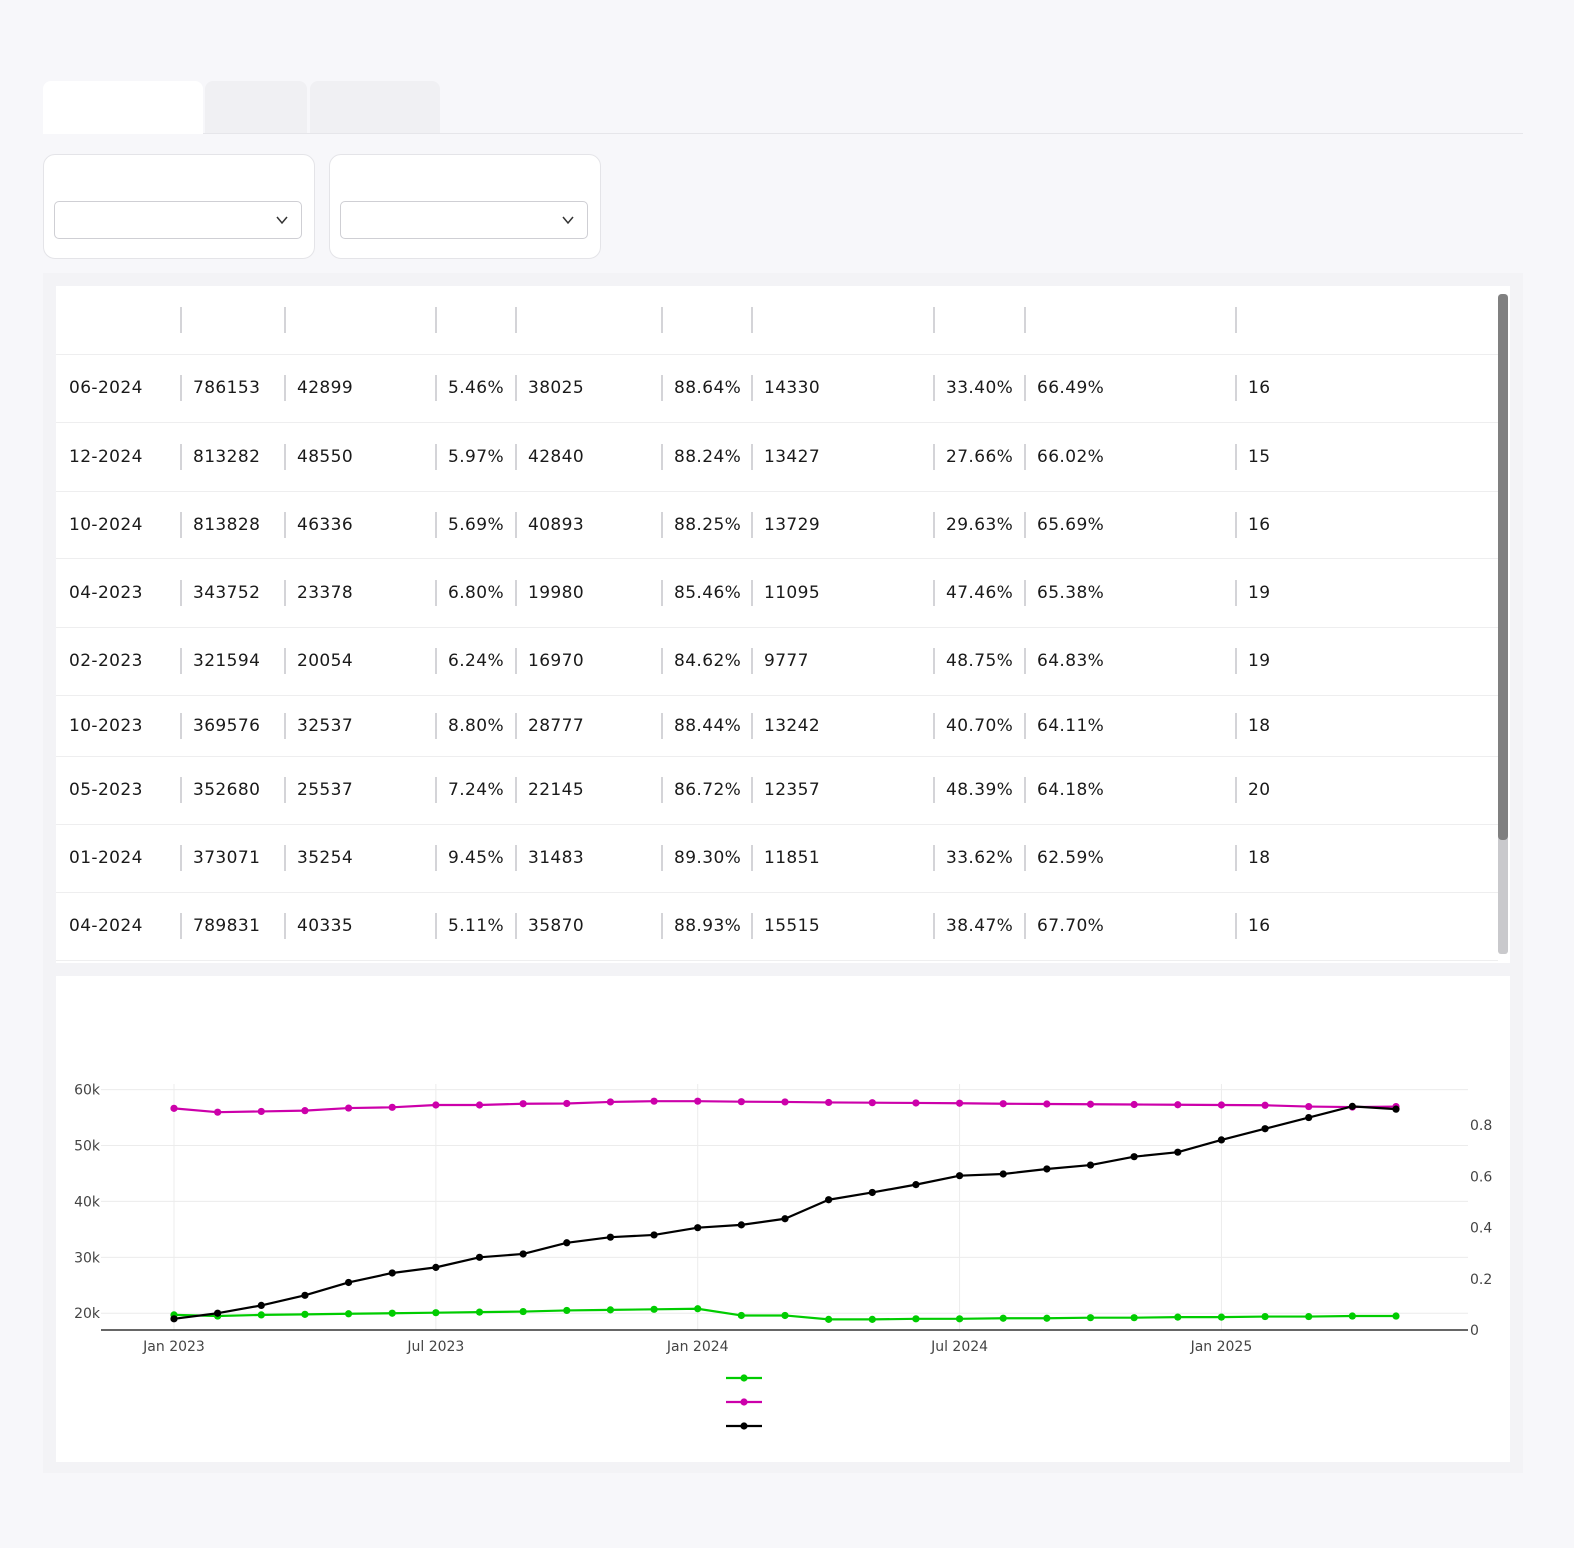 This screenshot has width=1574, height=1548. I want to click on table-cell: 05-2023, so click(106, 790).